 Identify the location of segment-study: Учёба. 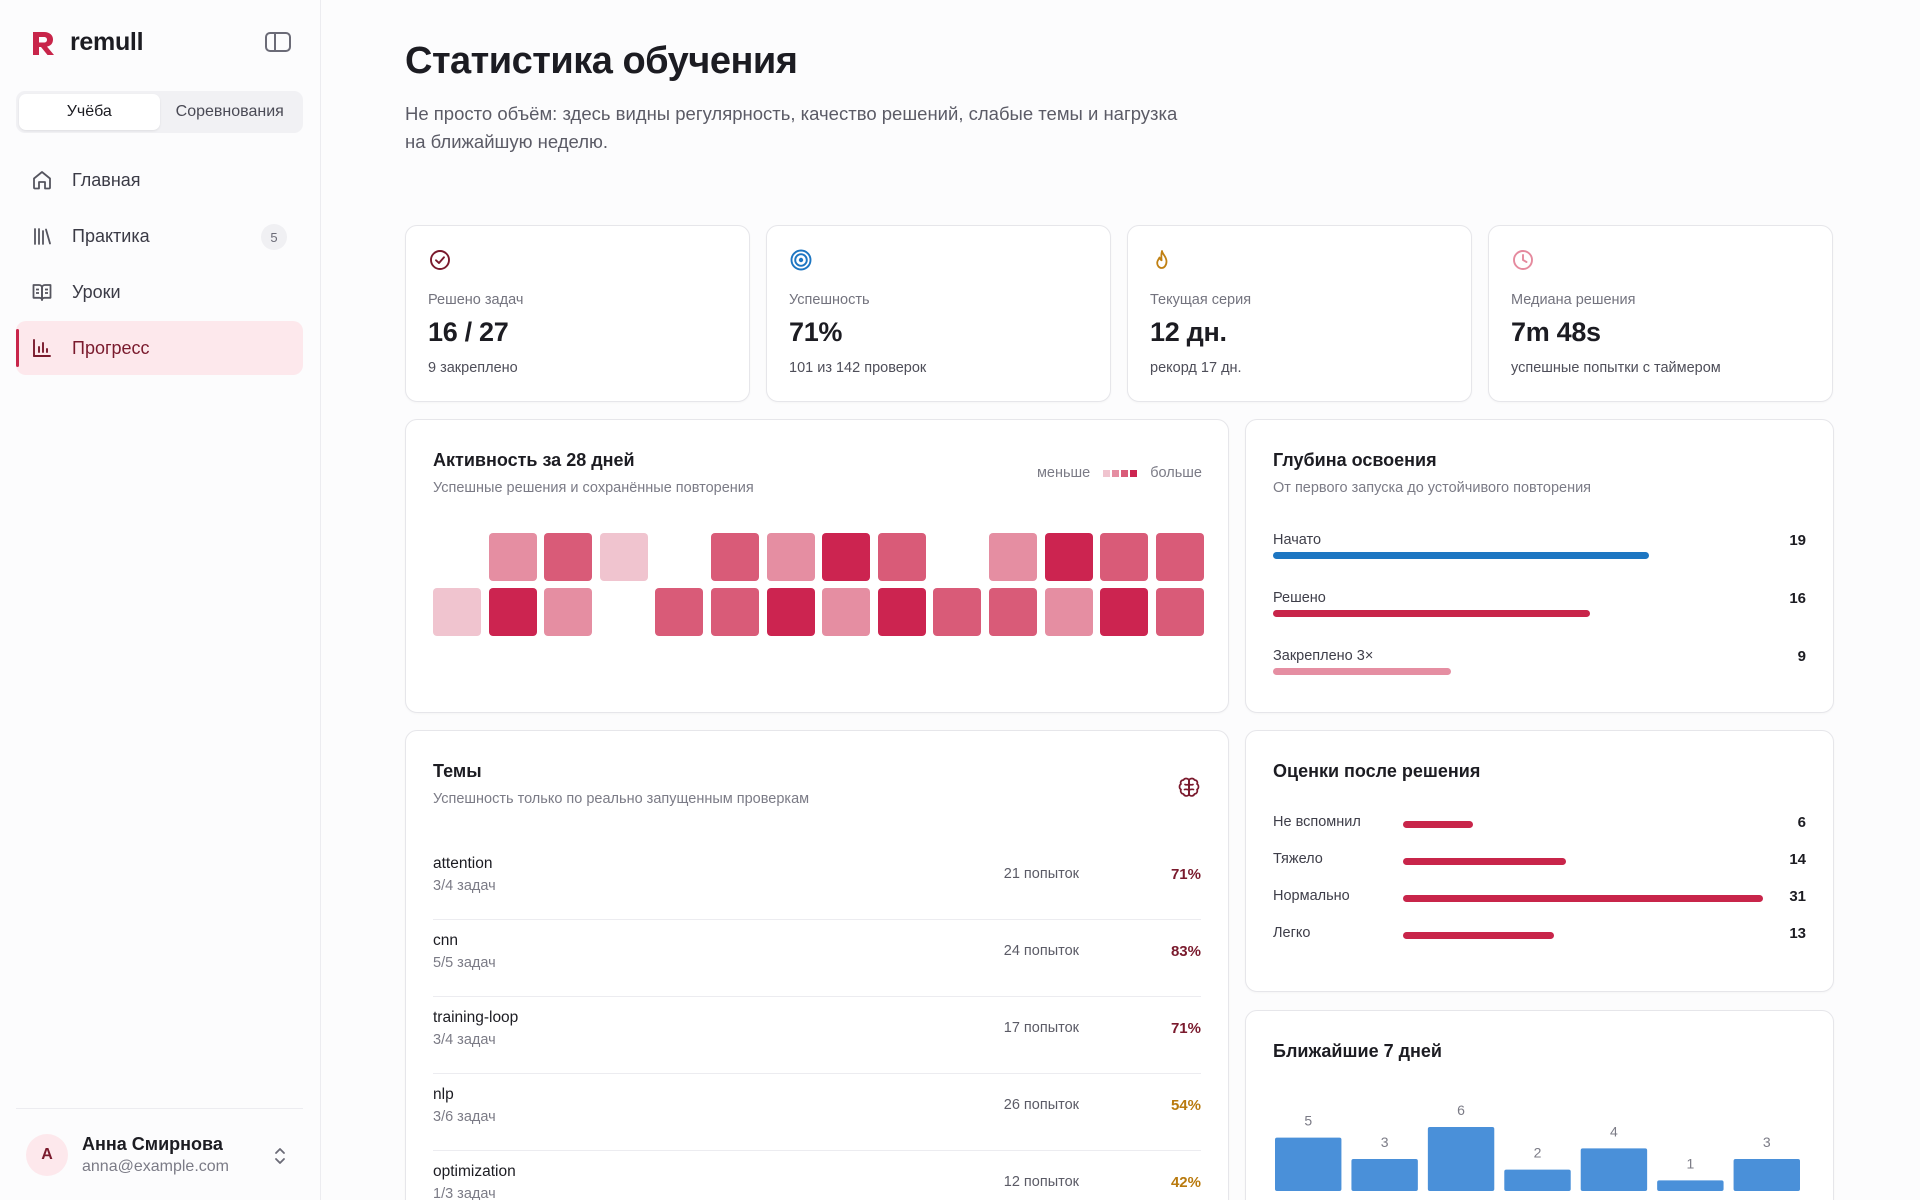
(89, 112).